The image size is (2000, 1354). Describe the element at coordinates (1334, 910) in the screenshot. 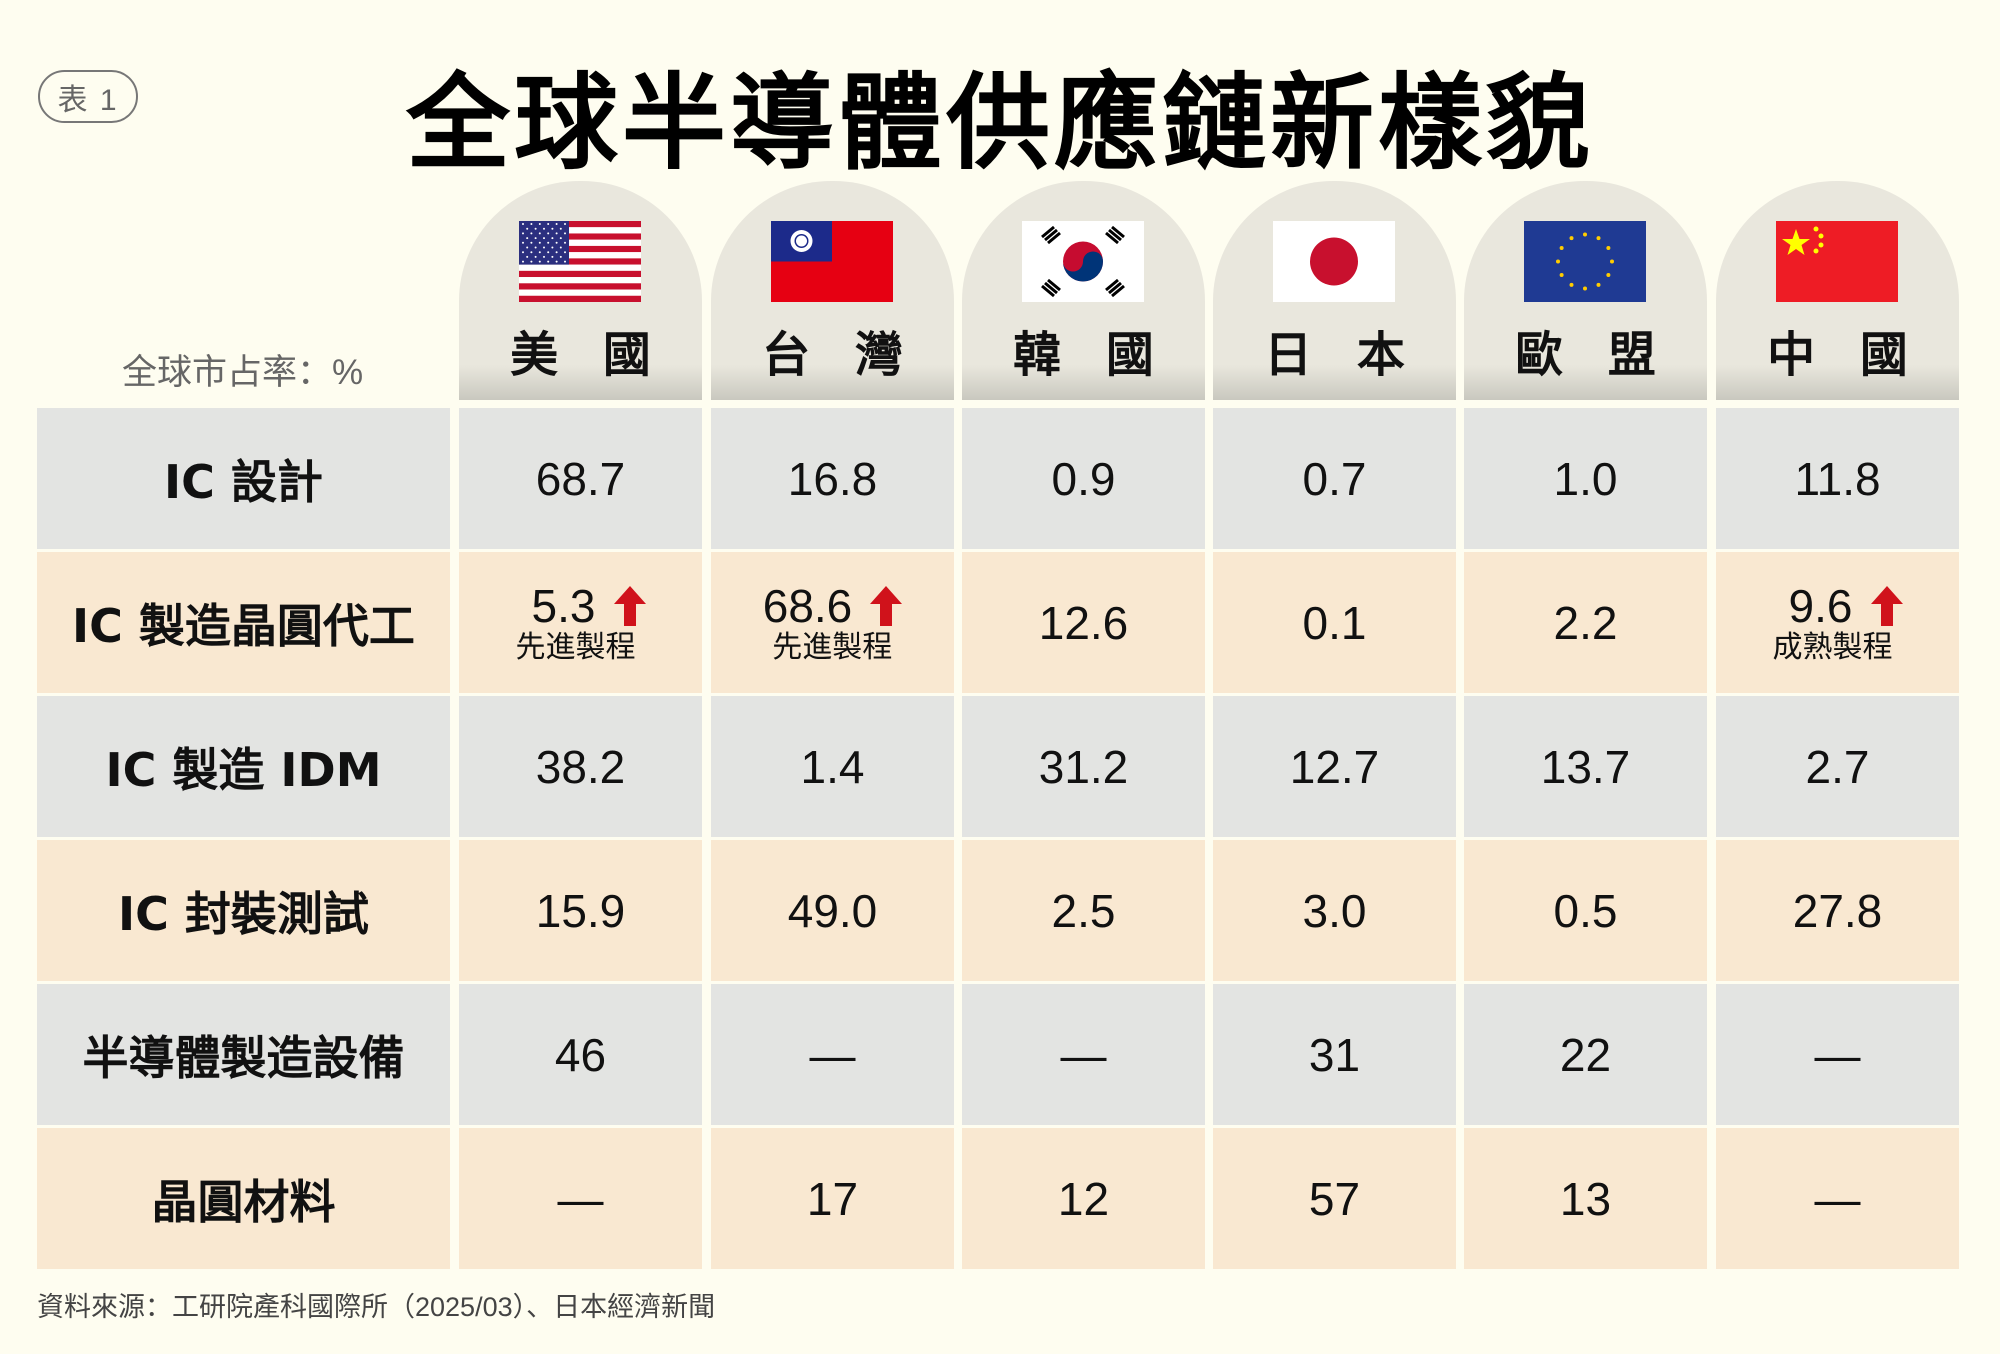

I see `table-cell: 3.0` at that location.